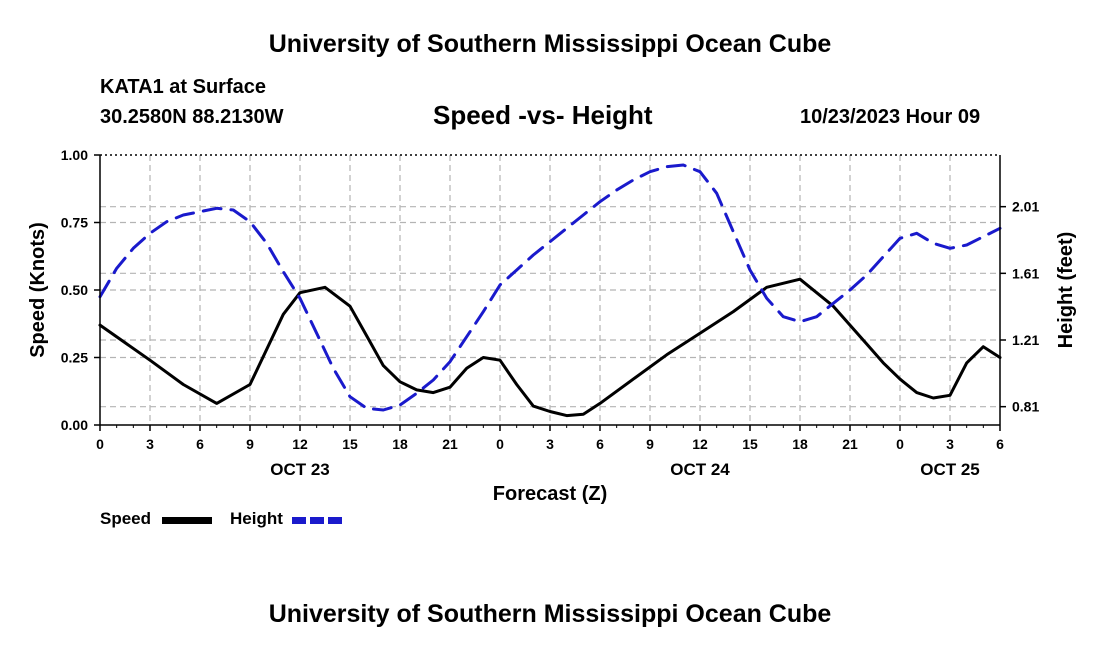 This screenshot has height=650, width=1100. I want to click on legend-speed-swatch, so click(187, 520).